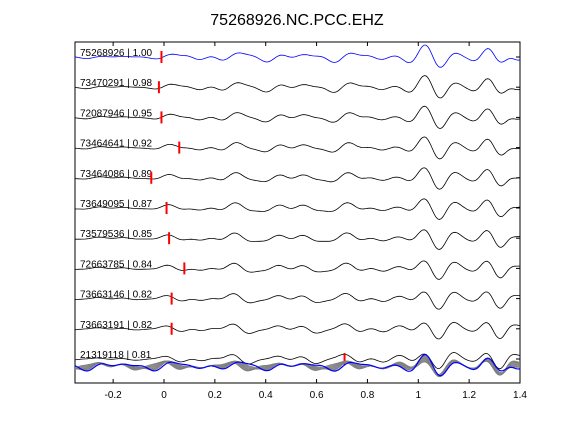  I want to click on x-tick-label-1: 0, so click(164, 395).